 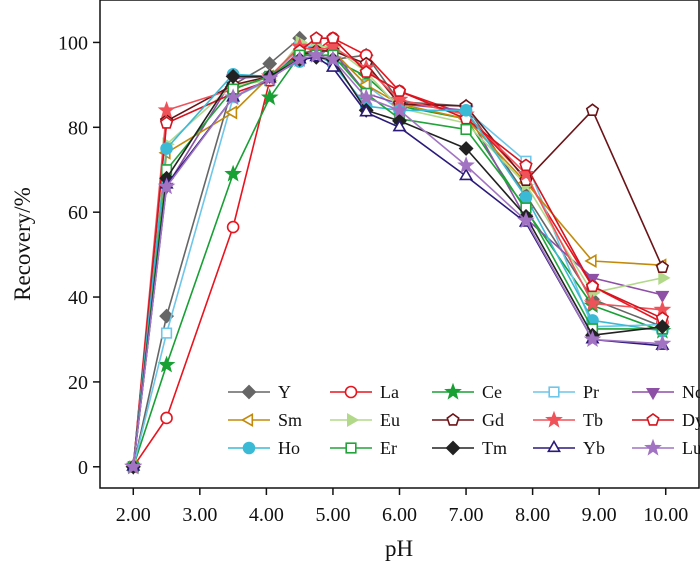 What do you see at coordinates (599, 515) in the screenshot?
I see `x-tick-label: 9.00` at bounding box center [599, 515].